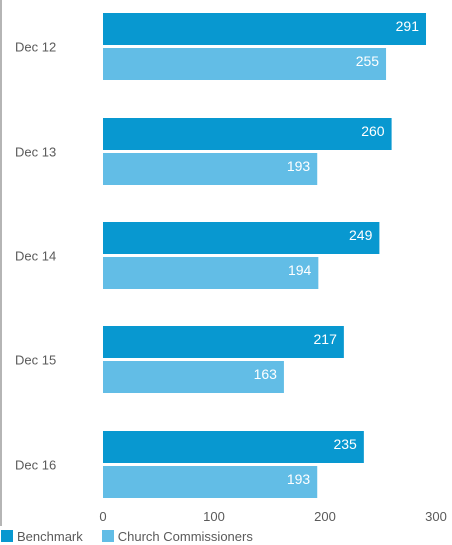 This screenshot has height=545, width=452. What do you see at coordinates (436, 516) in the screenshot?
I see `x-tick-label: 300` at bounding box center [436, 516].